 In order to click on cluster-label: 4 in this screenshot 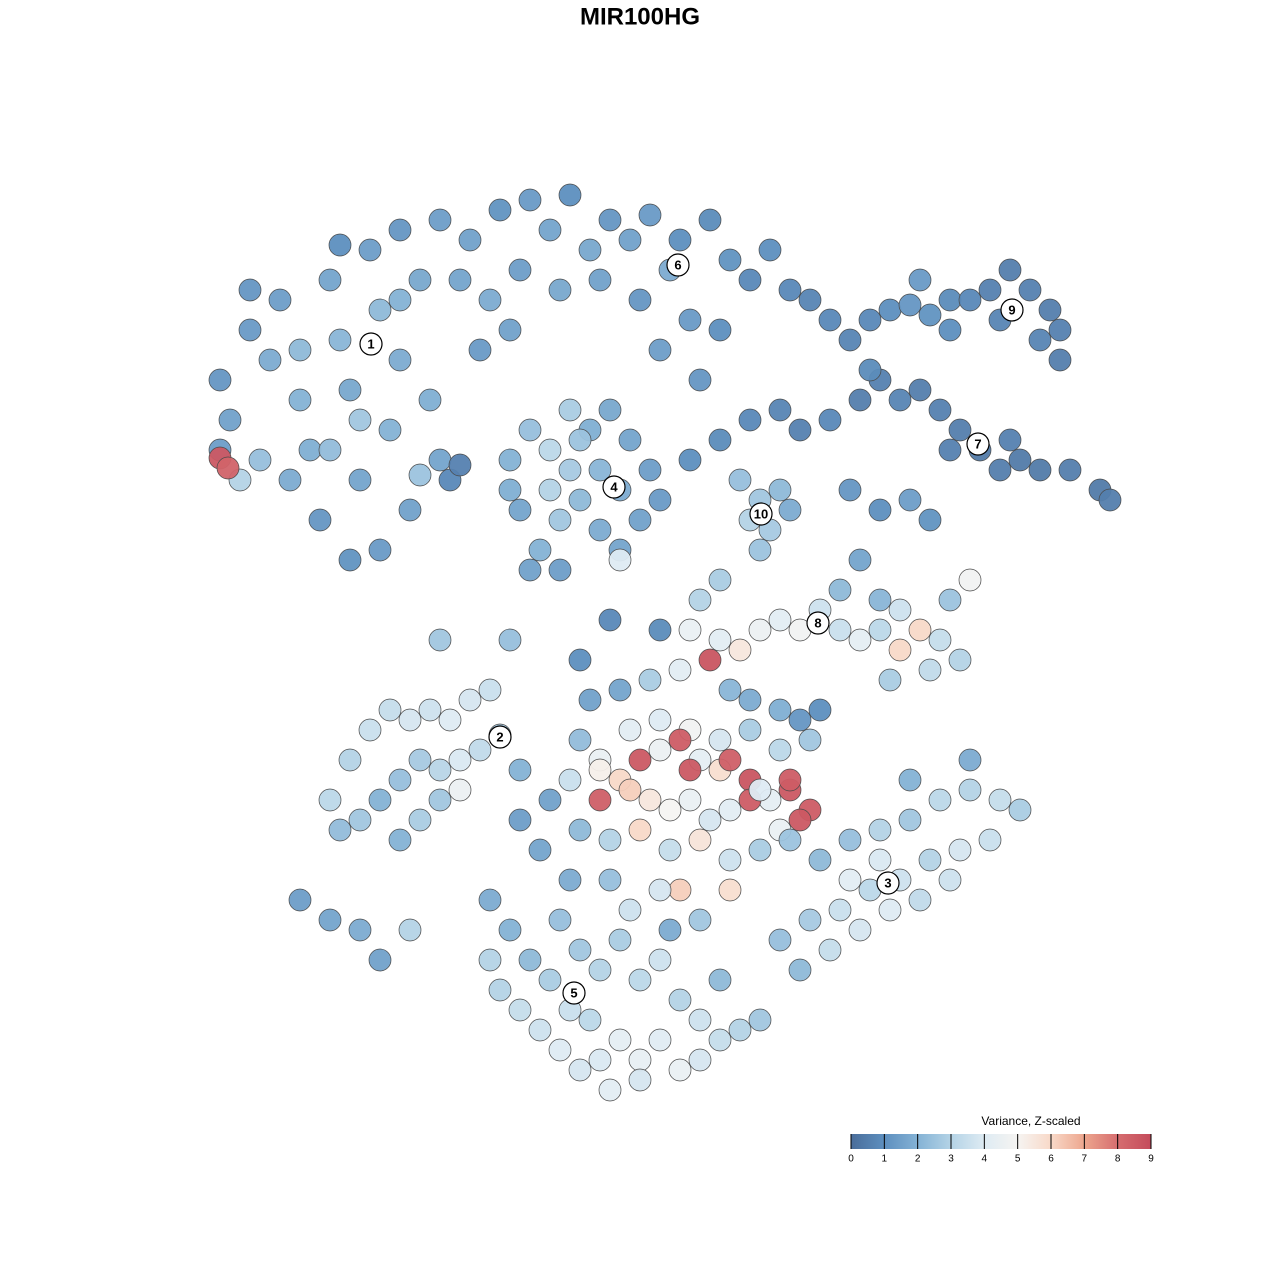, I will do `click(614, 486)`.